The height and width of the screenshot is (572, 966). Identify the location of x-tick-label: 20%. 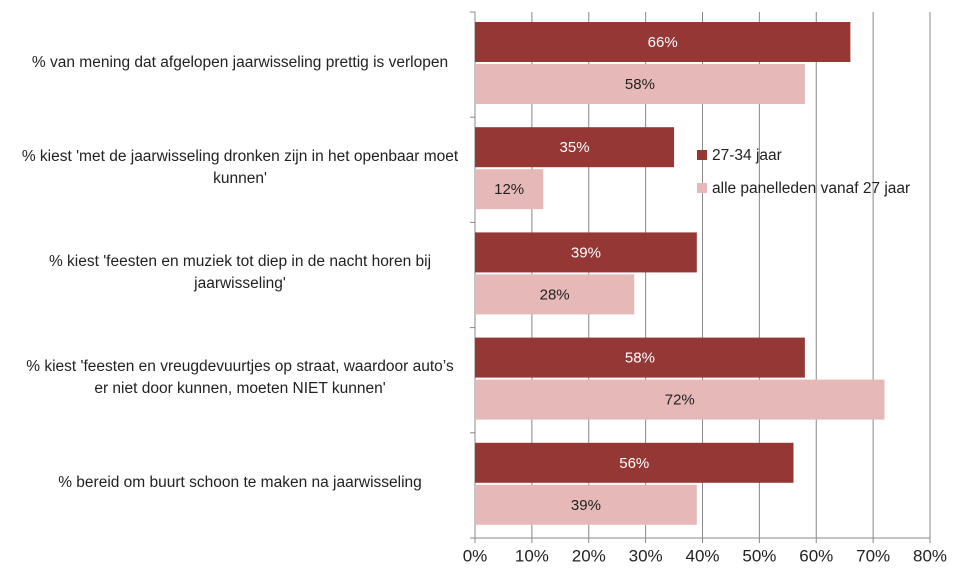
(589, 555).